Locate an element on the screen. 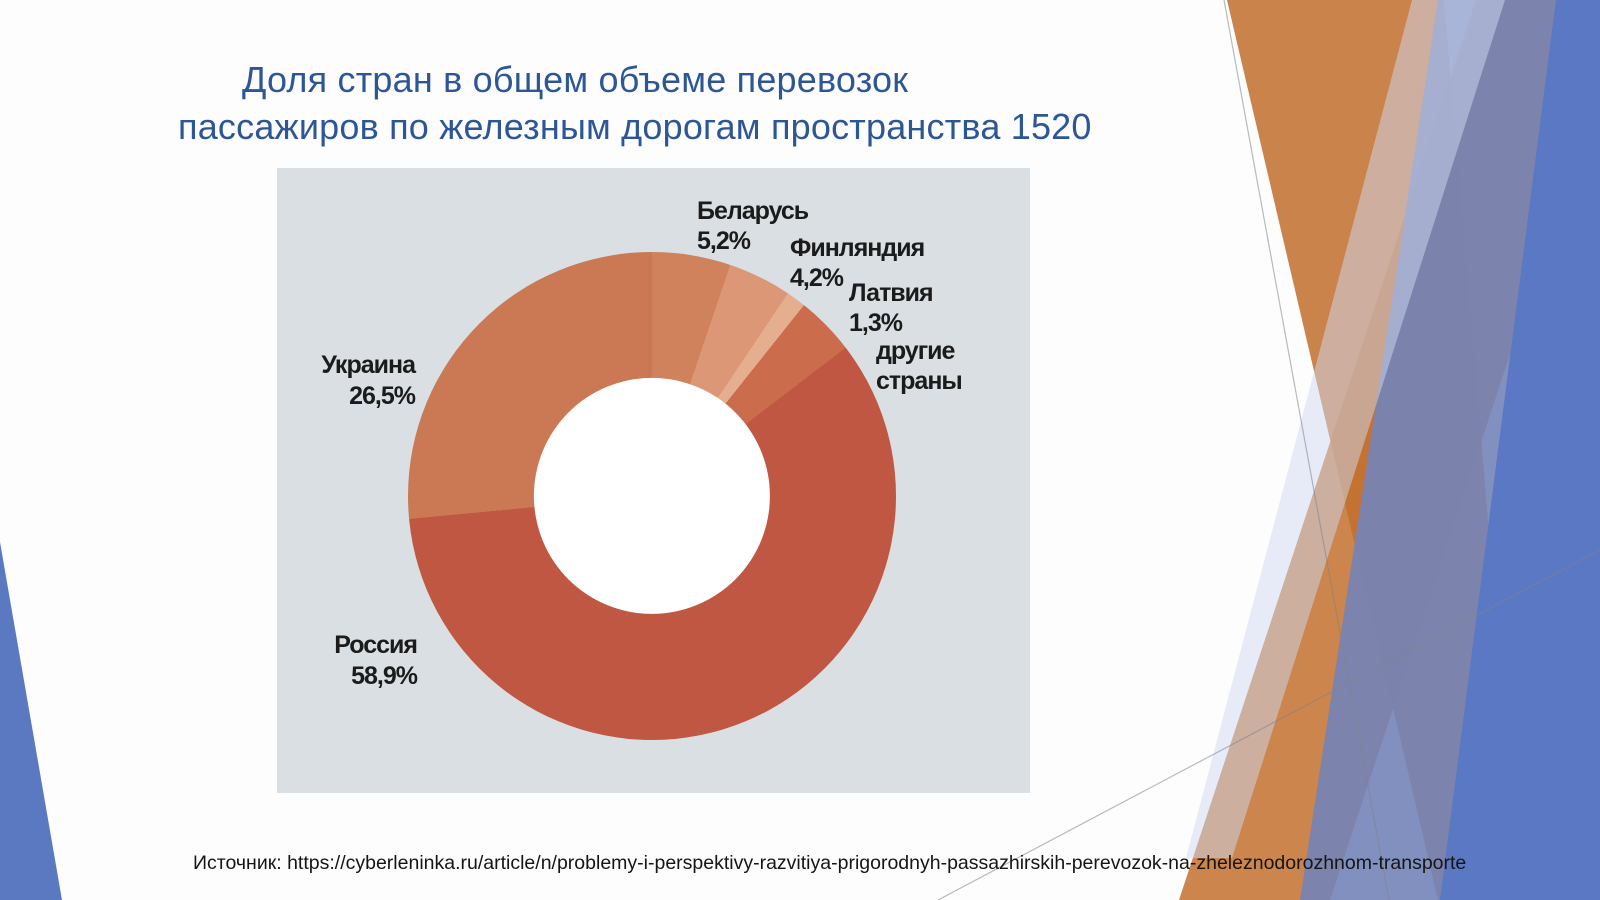 This screenshot has width=1600, height=900. slice-label-others-line1: другие is located at coordinates (915, 351).